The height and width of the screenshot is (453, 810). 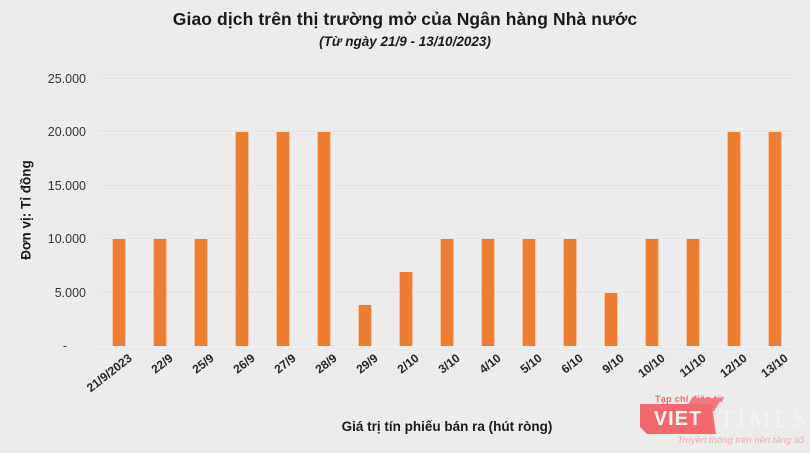 I want to click on y-tick-label: 5.000, so click(x=70, y=292).